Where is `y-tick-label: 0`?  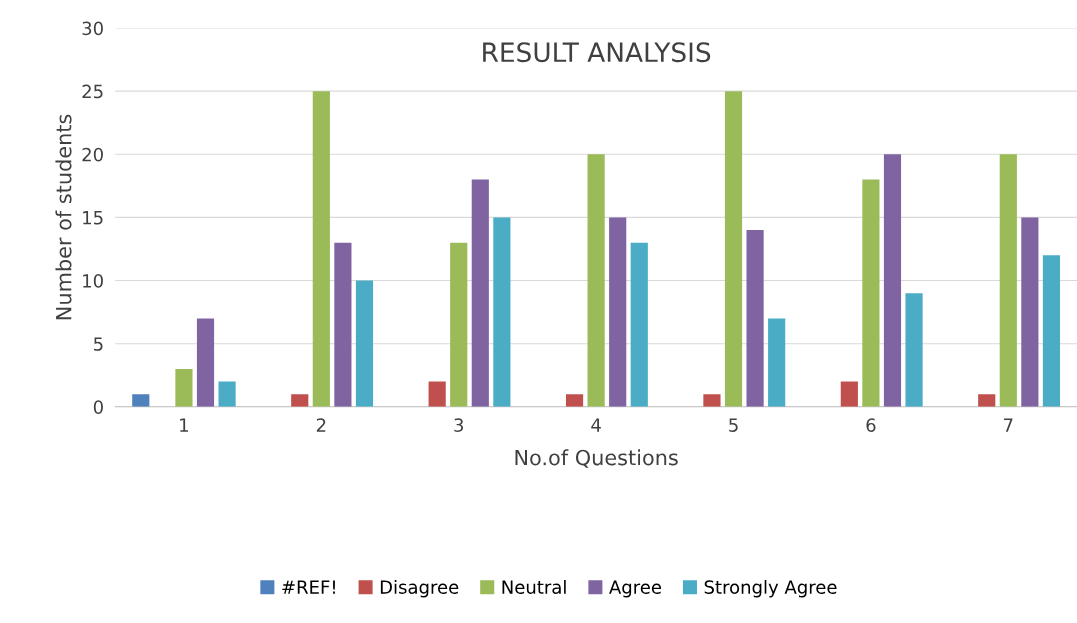 y-tick-label: 0 is located at coordinates (98, 407).